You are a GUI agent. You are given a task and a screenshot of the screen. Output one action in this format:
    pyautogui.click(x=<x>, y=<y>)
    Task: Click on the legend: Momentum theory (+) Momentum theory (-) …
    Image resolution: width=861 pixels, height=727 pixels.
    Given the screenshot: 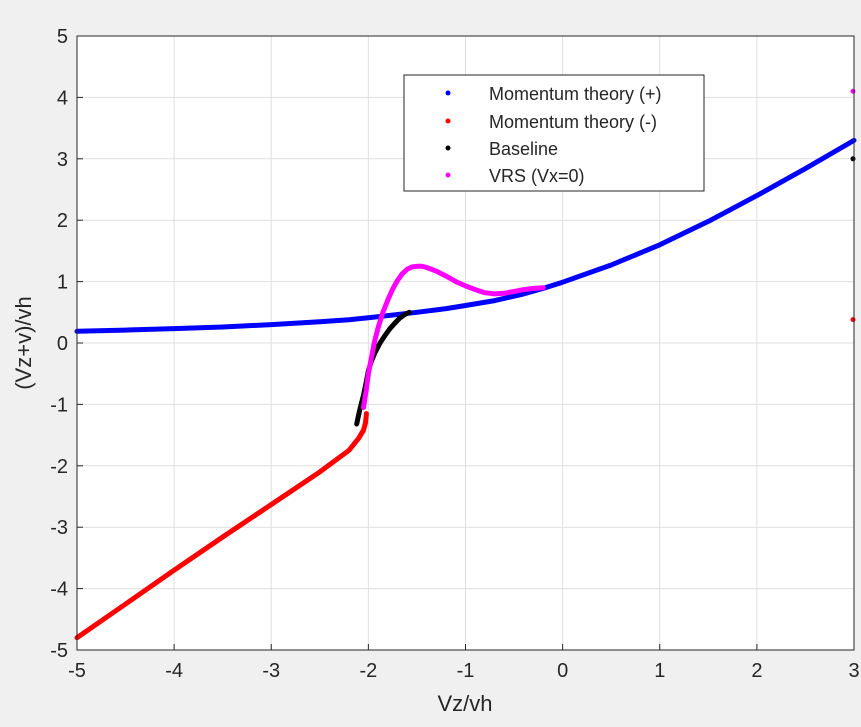 What is the action you would take?
    pyautogui.click(x=554, y=133)
    